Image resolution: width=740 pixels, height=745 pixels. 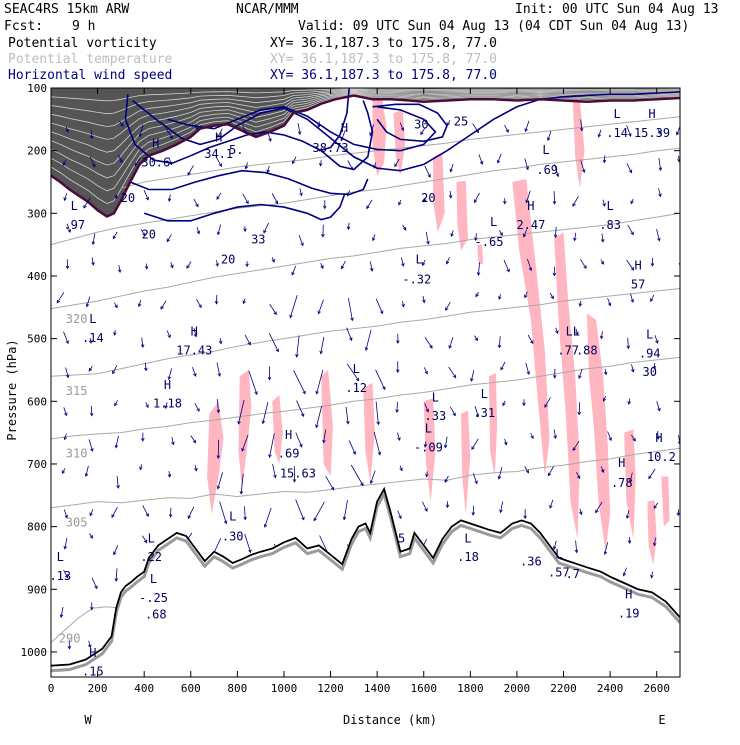 I want to click on chart-label: .22, so click(x=151, y=557).